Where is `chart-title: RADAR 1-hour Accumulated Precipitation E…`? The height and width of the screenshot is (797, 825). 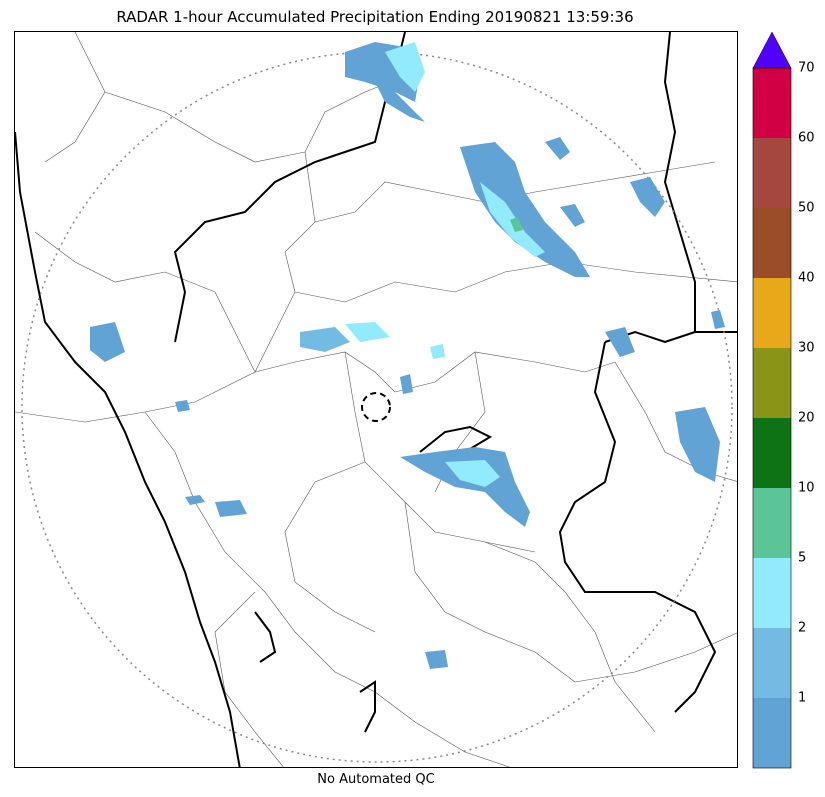
chart-title: RADAR 1-hour Accumulated Precipitation E… is located at coordinates (375, 17).